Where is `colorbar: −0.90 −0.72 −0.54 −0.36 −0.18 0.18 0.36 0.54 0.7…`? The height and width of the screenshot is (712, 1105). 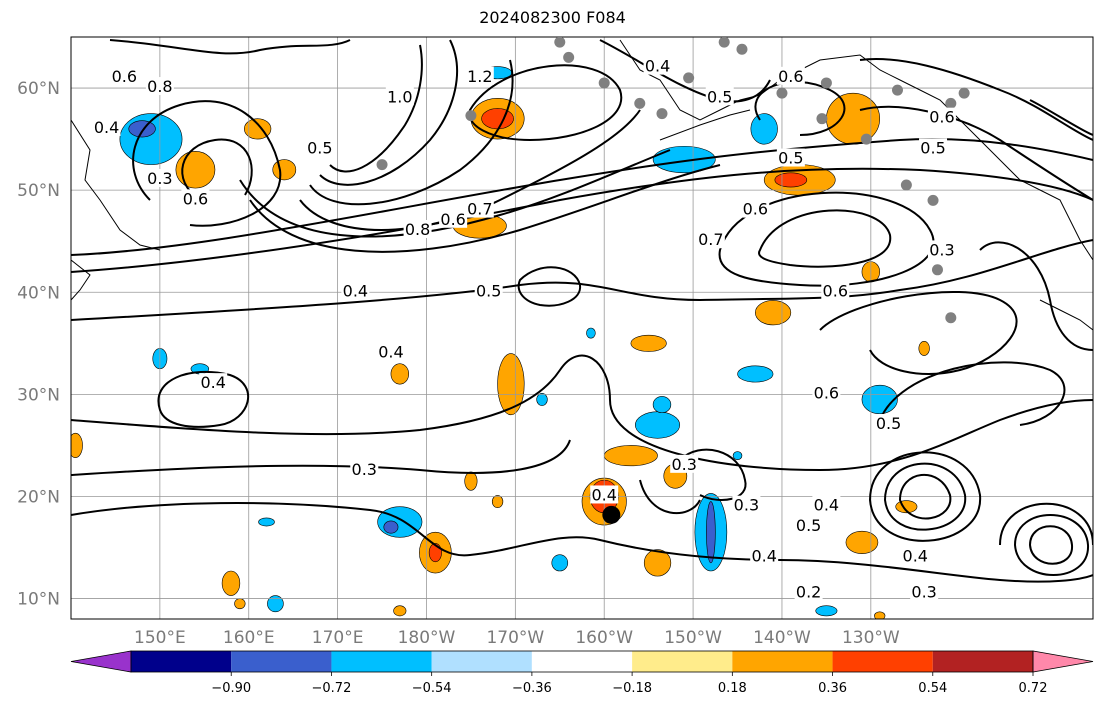
colorbar: −0.90 −0.72 −0.54 −0.36 −0.18 0.18 0.36 0.54 0.7… is located at coordinates (582, 673).